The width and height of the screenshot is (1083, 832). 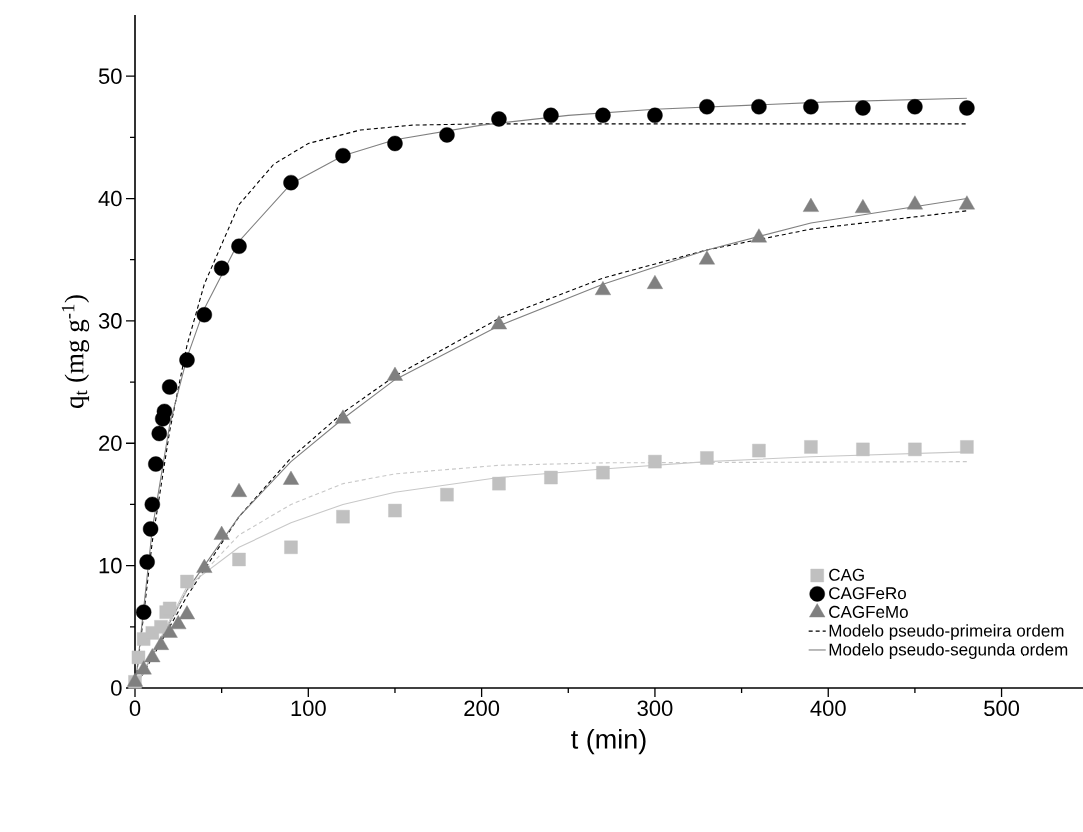 I want to click on x-tick-label: 400, so click(x=828, y=708).